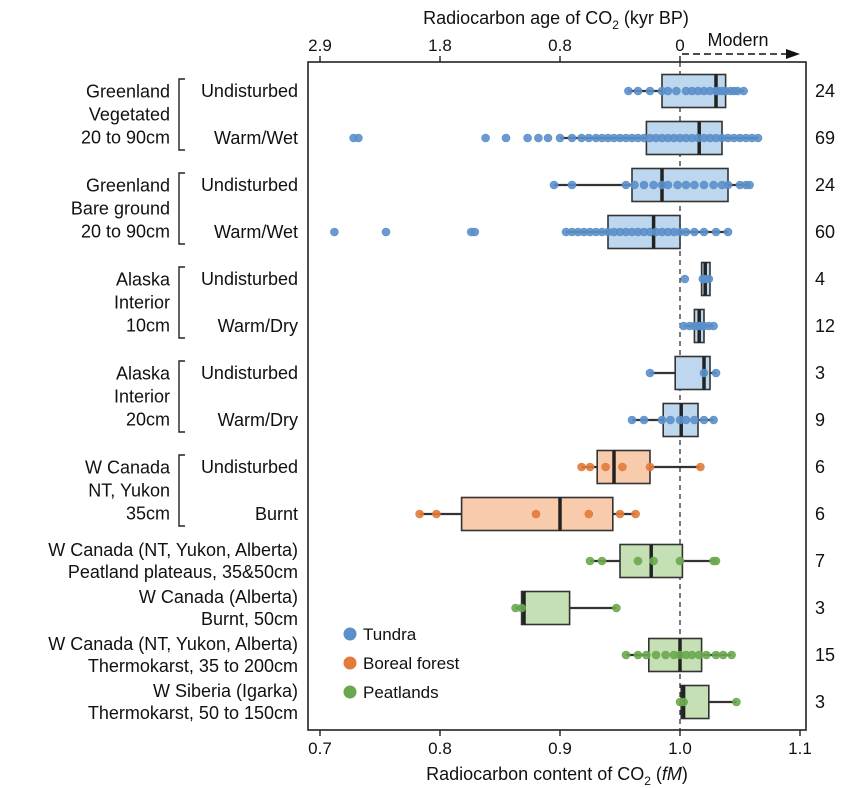 The height and width of the screenshot is (788, 843). I want to click on x-tick-label: 0.8, so click(440, 748).